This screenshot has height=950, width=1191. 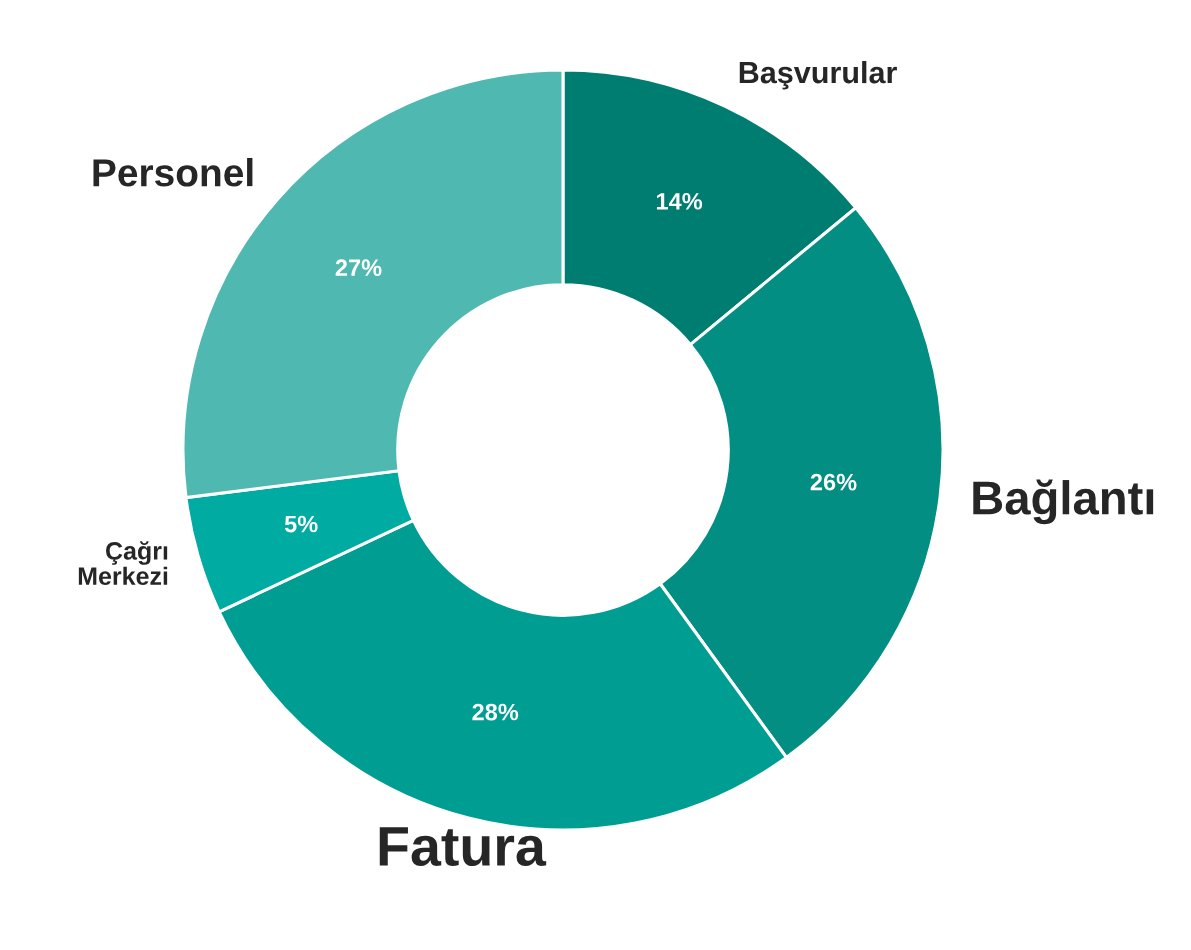 What do you see at coordinates (301, 524) in the screenshot?
I see `data-label: 5%` at bounding box center [301, 524].